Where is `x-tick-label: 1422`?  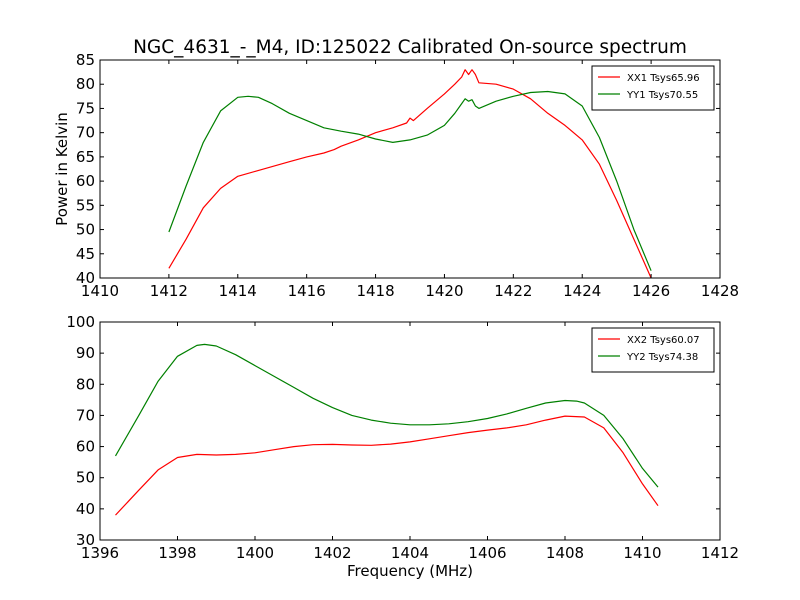
x-tick-label: 1422 is located at coordinates (513, 291).